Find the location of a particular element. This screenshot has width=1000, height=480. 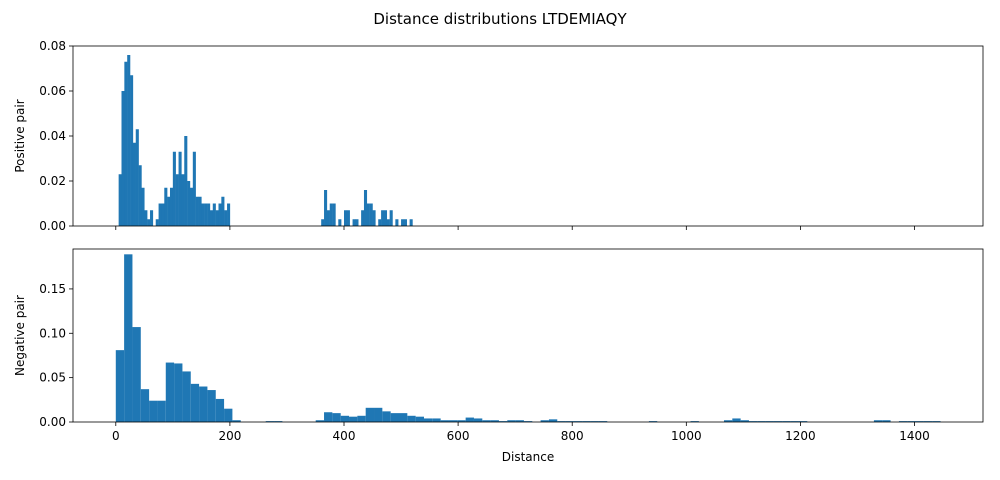

figure-title: Distance distributions LTDEMIAQY is located at coordinates (500, 19).